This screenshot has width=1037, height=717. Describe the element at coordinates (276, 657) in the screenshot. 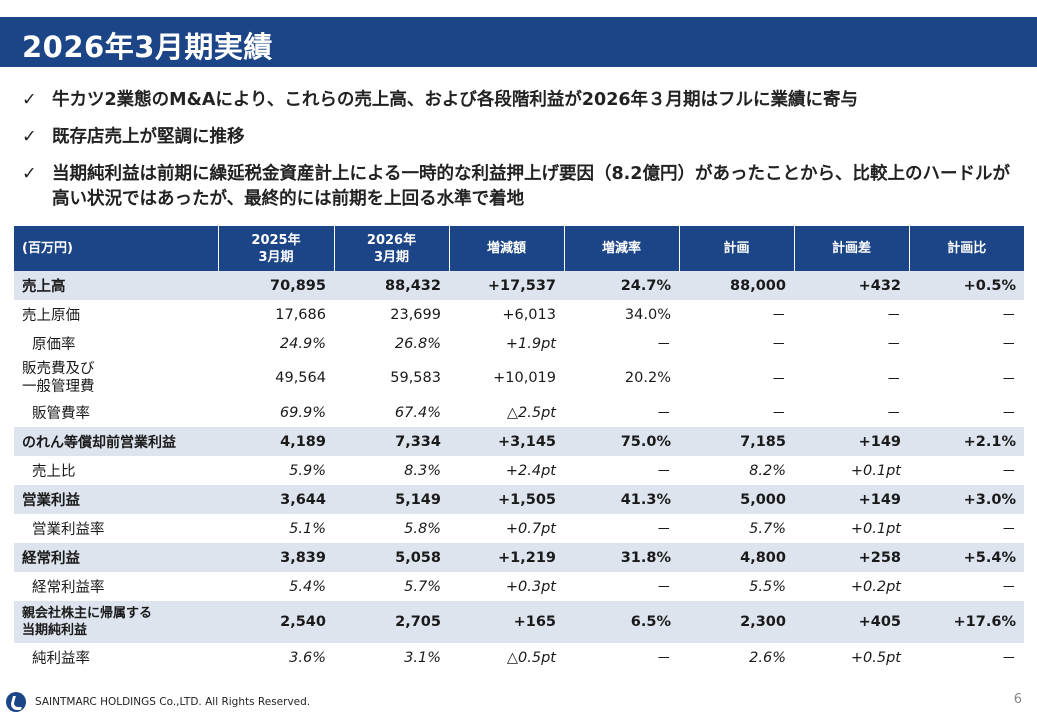

I see `cell-fy2025: 3.6%` at that location.